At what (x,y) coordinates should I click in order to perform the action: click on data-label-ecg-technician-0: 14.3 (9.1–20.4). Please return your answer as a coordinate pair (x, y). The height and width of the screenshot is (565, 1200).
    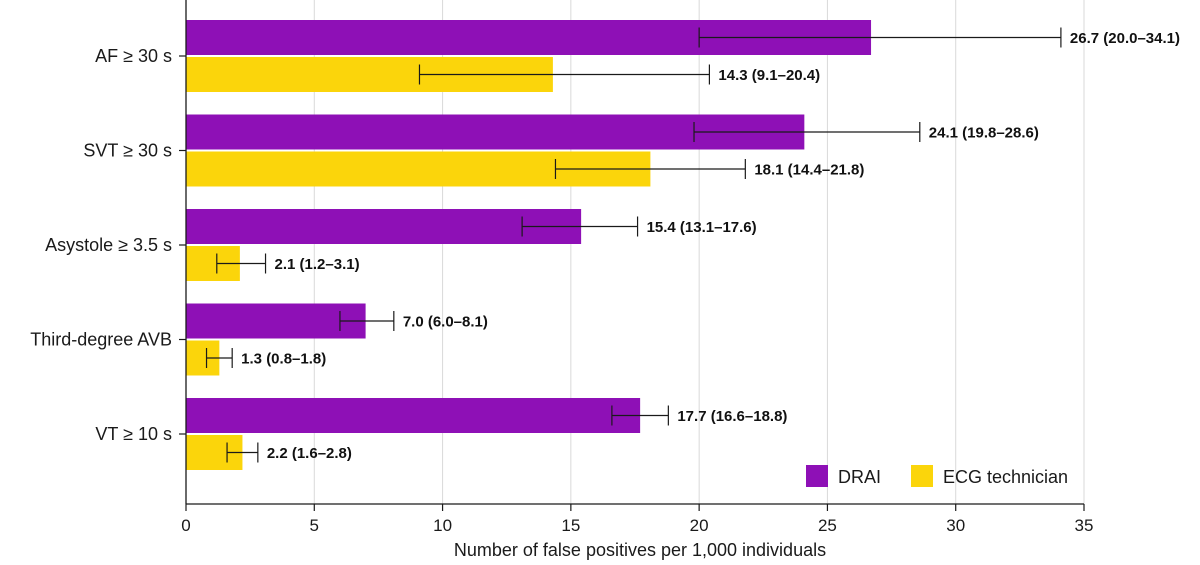
    Looking at the image, I should click on (769, 75).